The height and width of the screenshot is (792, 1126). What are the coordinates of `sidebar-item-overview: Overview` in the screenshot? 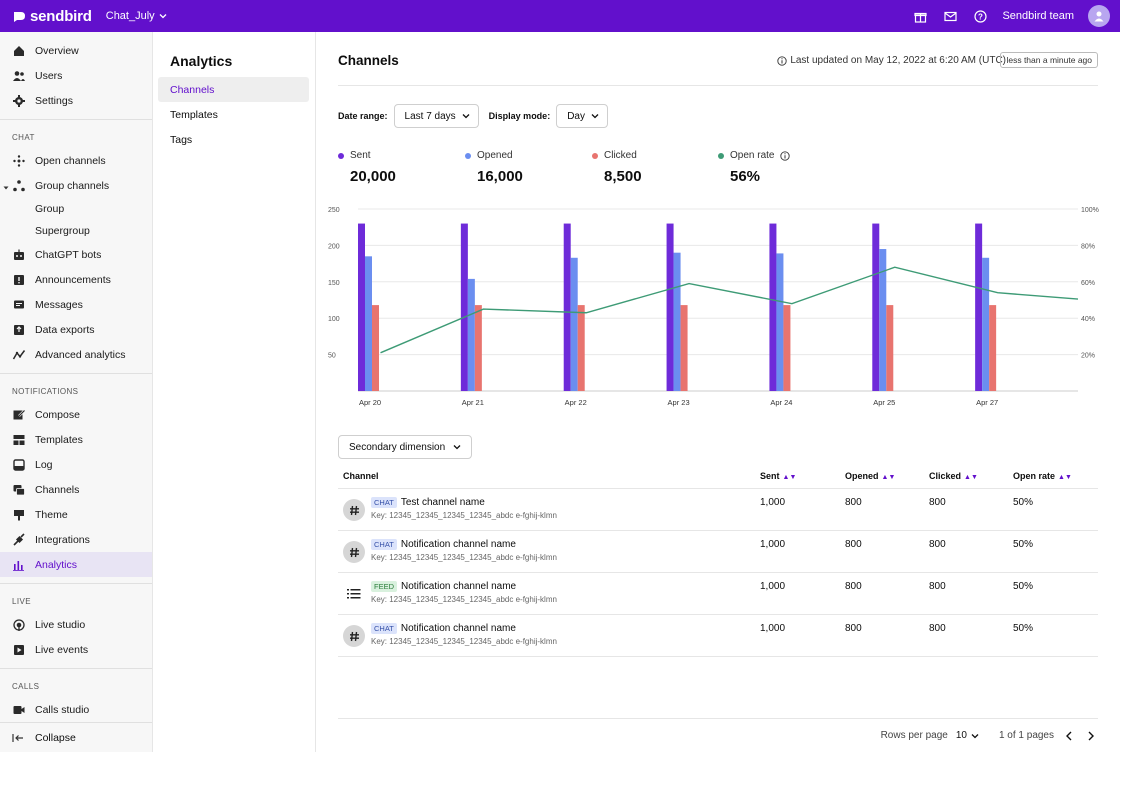 It's located at (76, 50).